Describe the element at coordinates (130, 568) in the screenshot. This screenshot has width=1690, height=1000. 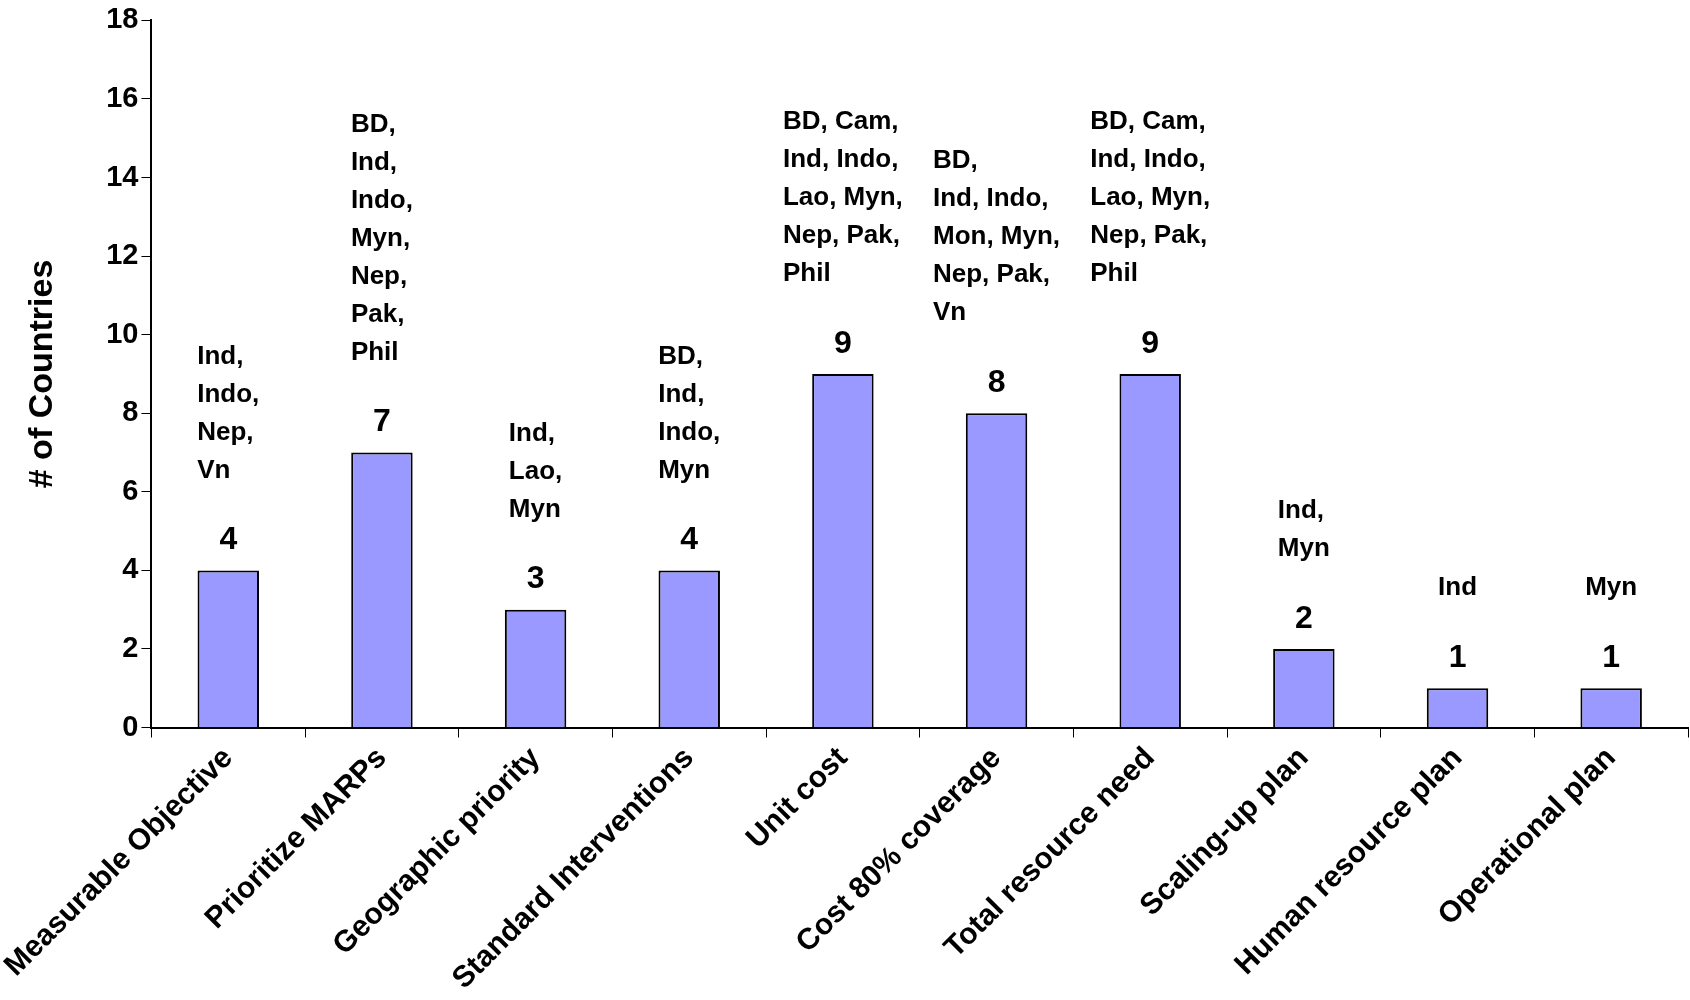
I see `y-tick-label: 4` at that location.